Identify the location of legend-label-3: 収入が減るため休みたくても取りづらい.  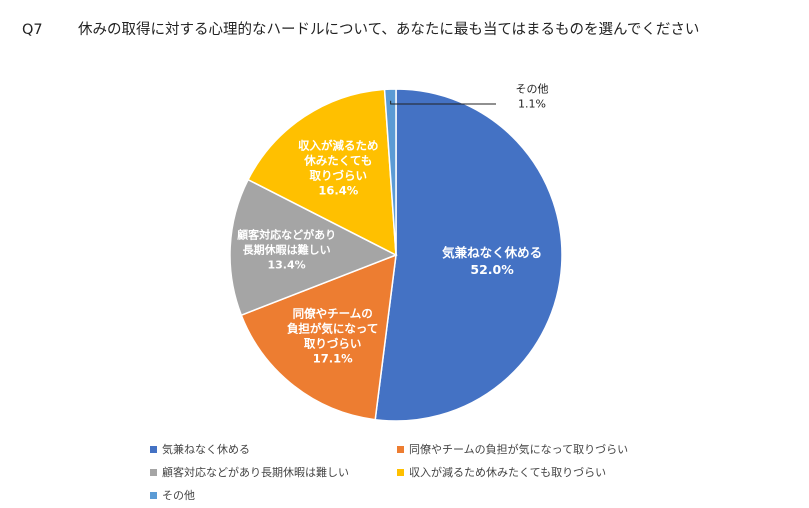
(508, 472).